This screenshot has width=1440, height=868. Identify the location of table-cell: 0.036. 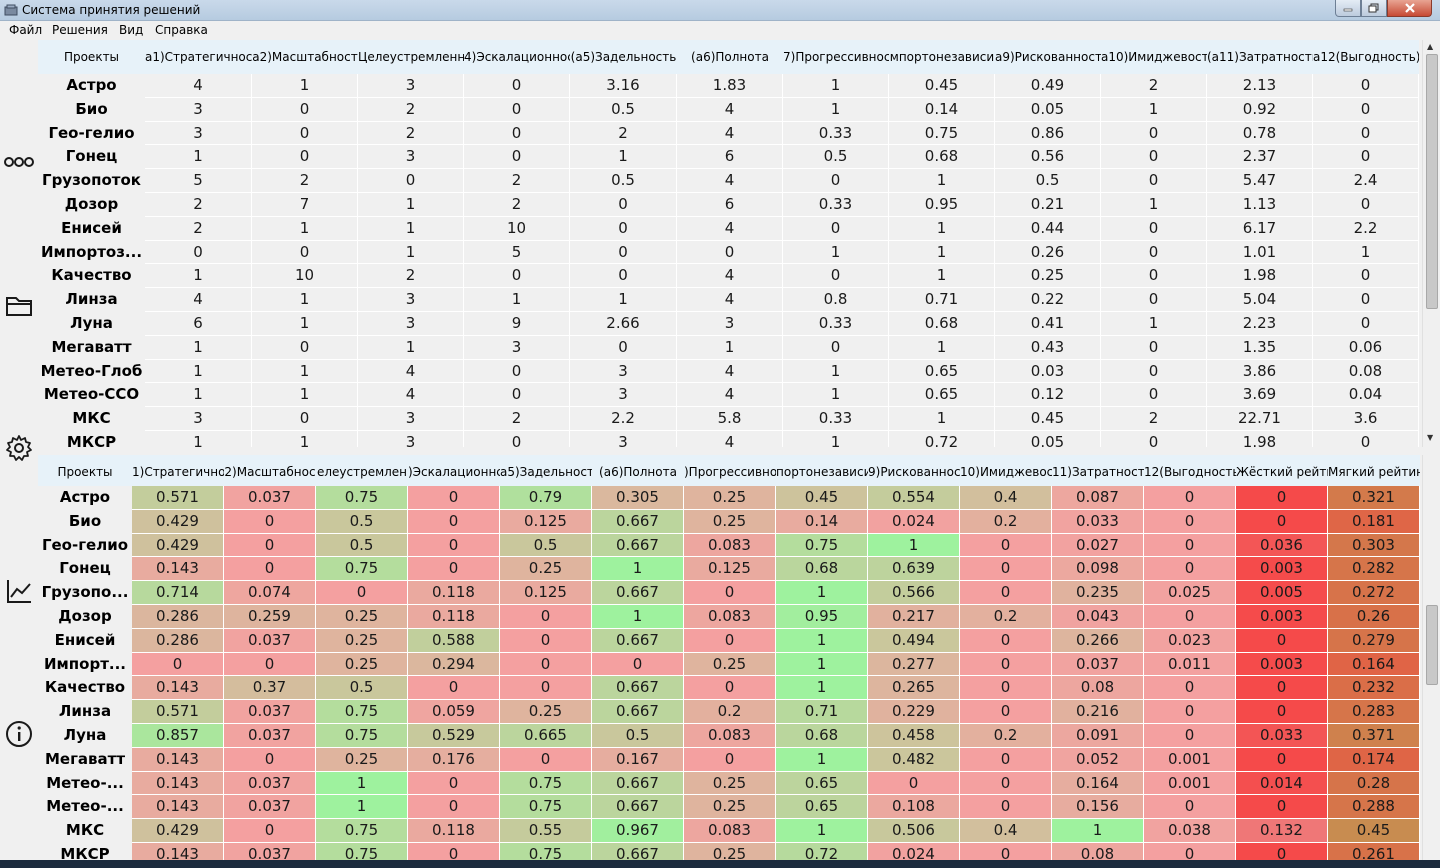
(1282, 545).